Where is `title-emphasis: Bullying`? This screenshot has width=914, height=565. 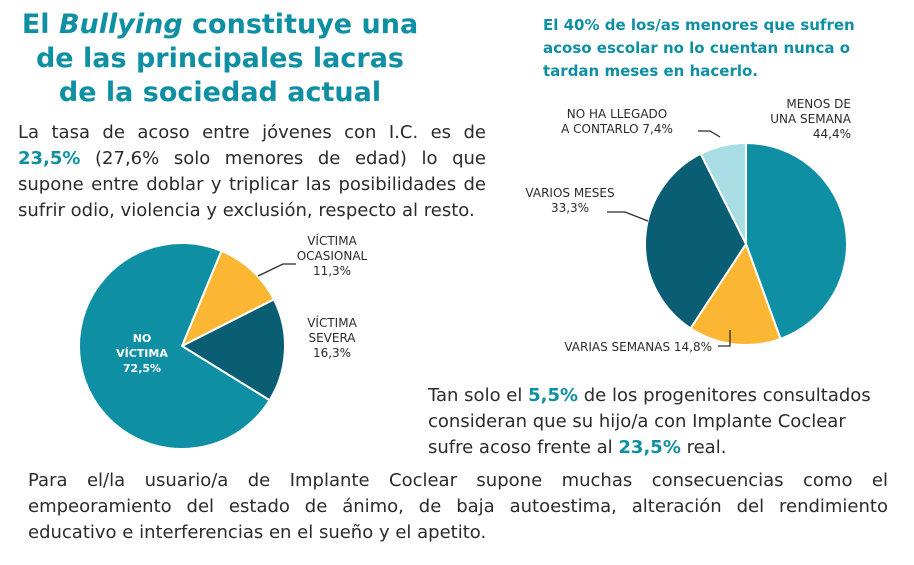 title-emphasis: Bullying is located at coordinates (120, 24).